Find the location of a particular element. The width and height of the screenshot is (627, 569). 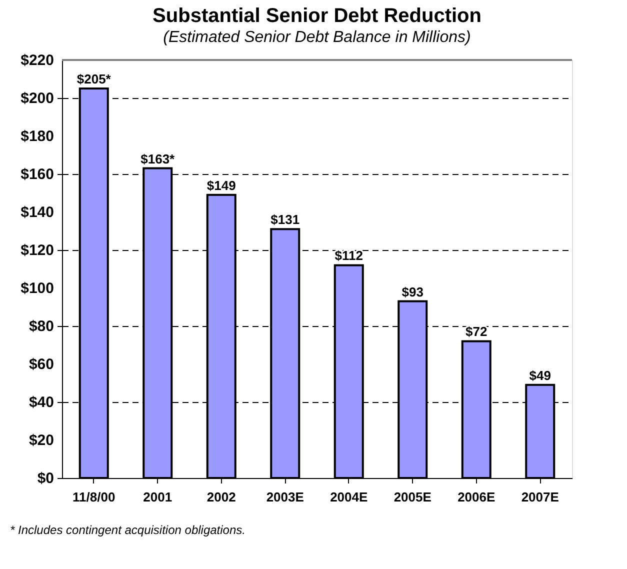

y-tick-label: $60 is located at coordinates (41, 364).